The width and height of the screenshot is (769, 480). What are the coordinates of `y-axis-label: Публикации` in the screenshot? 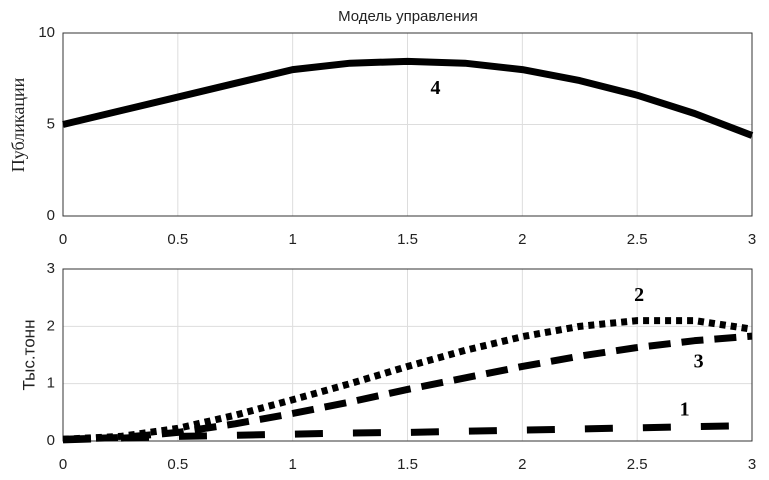 It's located at (18, 124).